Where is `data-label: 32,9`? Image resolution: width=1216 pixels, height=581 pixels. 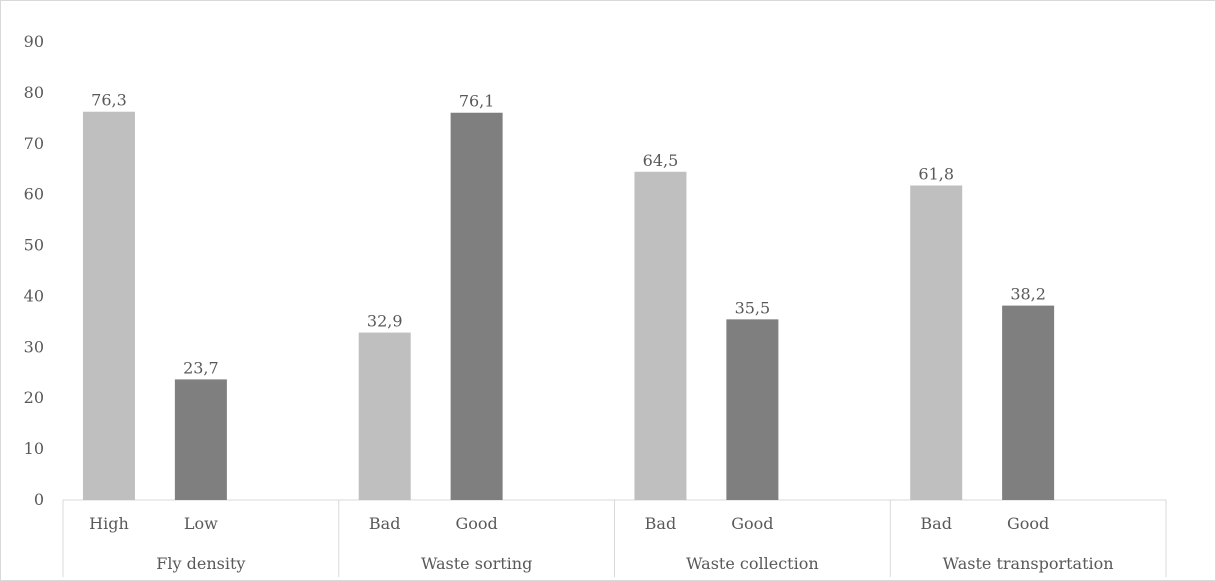
data-label: 32,9 is located at coordinates (385, 321).